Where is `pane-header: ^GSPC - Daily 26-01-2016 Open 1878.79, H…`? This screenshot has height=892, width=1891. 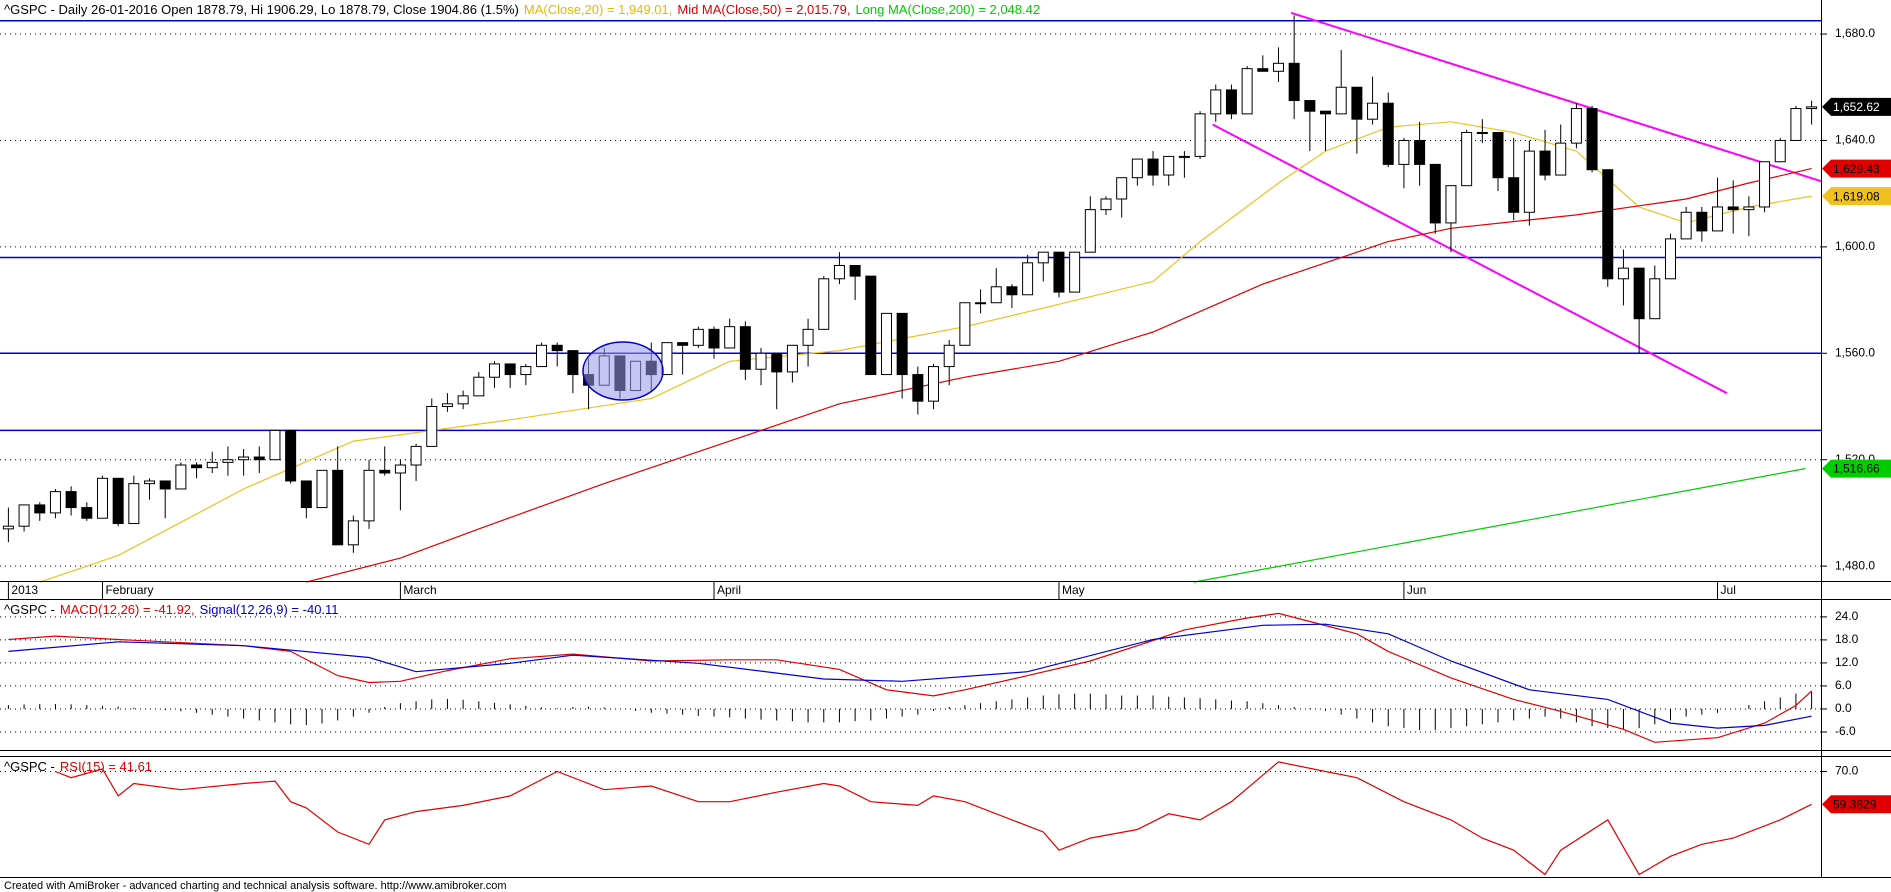 pane-header: ^GSPC - Daily 26-01-2016 Open 1878.79, H… is located at coordinates (522, 9).